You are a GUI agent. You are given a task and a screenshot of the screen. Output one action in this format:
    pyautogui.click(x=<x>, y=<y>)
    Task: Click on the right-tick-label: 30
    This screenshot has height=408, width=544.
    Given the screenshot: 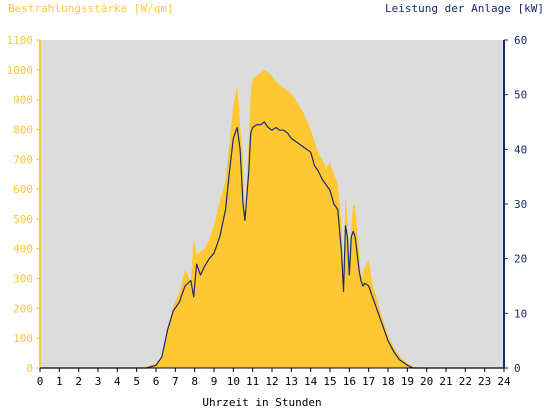 What is the action you would take?
    pyautogui.click(x=520, y=204)
    